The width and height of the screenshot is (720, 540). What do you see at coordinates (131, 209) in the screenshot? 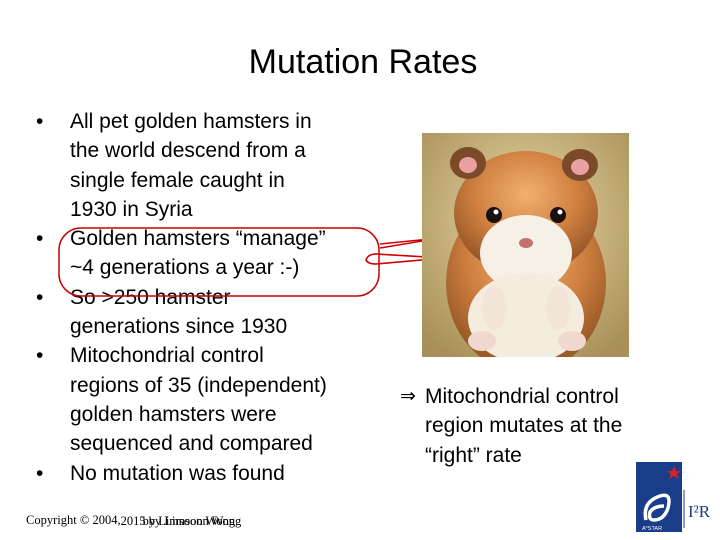
I see `bullet-line: 1930 in Syria` at bounding box center [131, 209].